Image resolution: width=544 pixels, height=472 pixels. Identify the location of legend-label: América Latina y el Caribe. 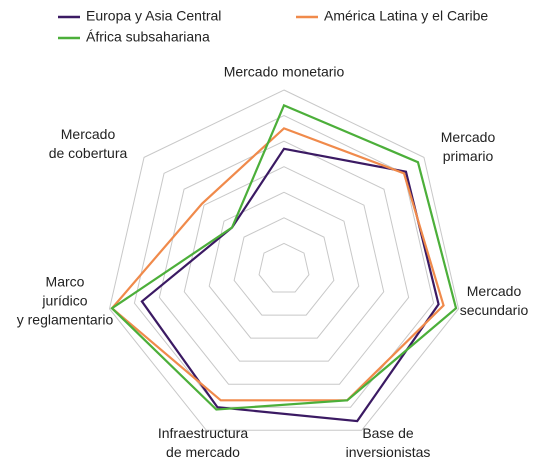
(406, 16).